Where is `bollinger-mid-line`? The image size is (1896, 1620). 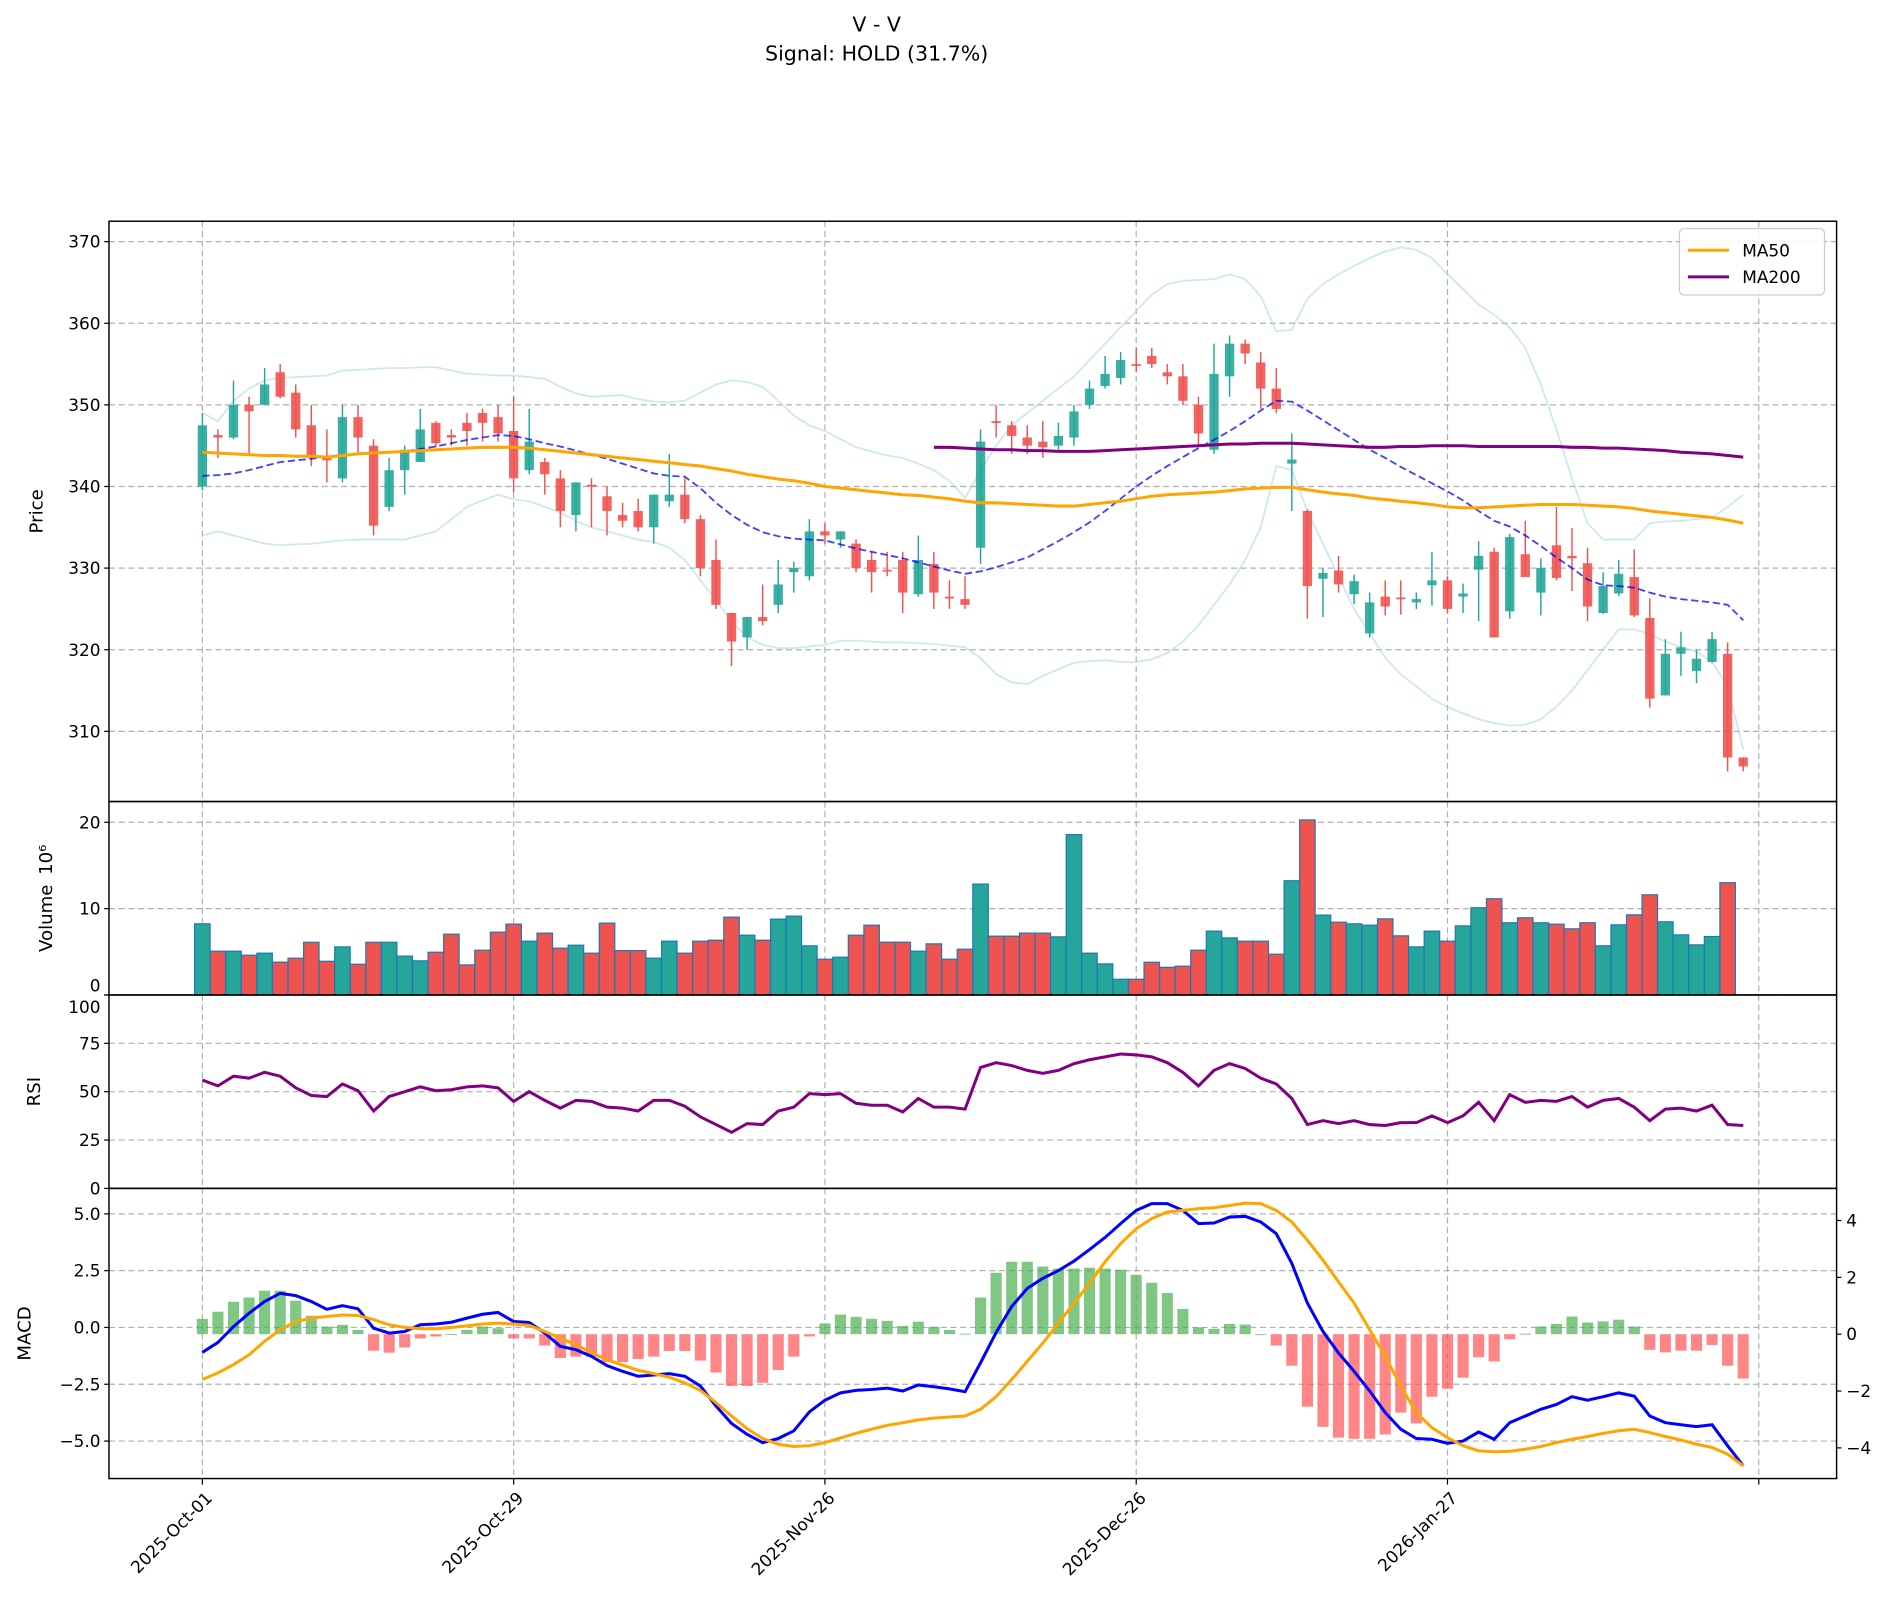
bollinger-mid-line is located at coordinates (973, 510).